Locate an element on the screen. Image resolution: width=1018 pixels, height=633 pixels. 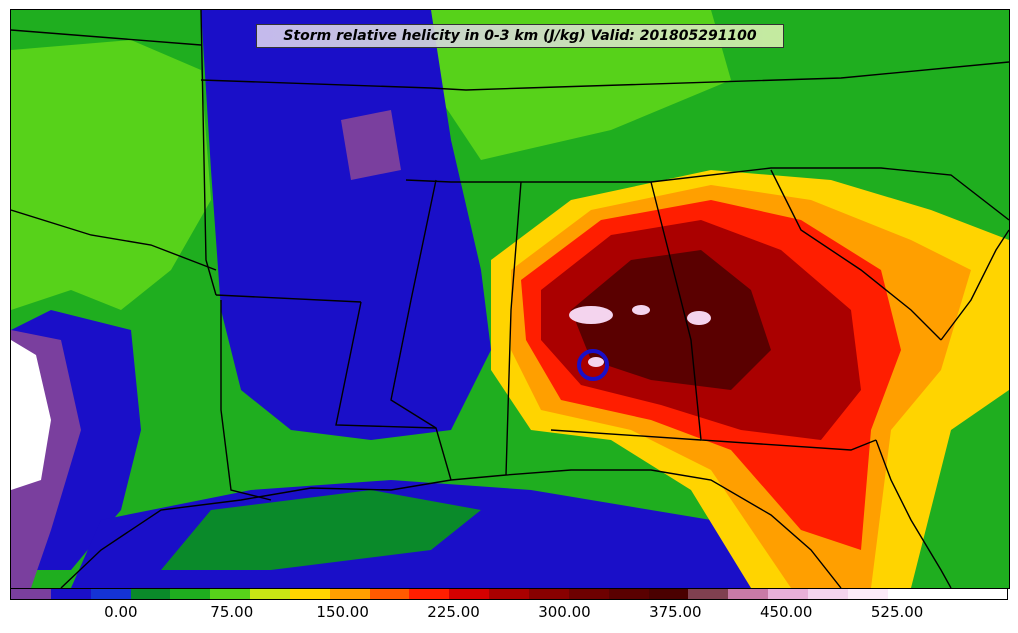
maroon-region-storm is located at coordinates (671, 320).